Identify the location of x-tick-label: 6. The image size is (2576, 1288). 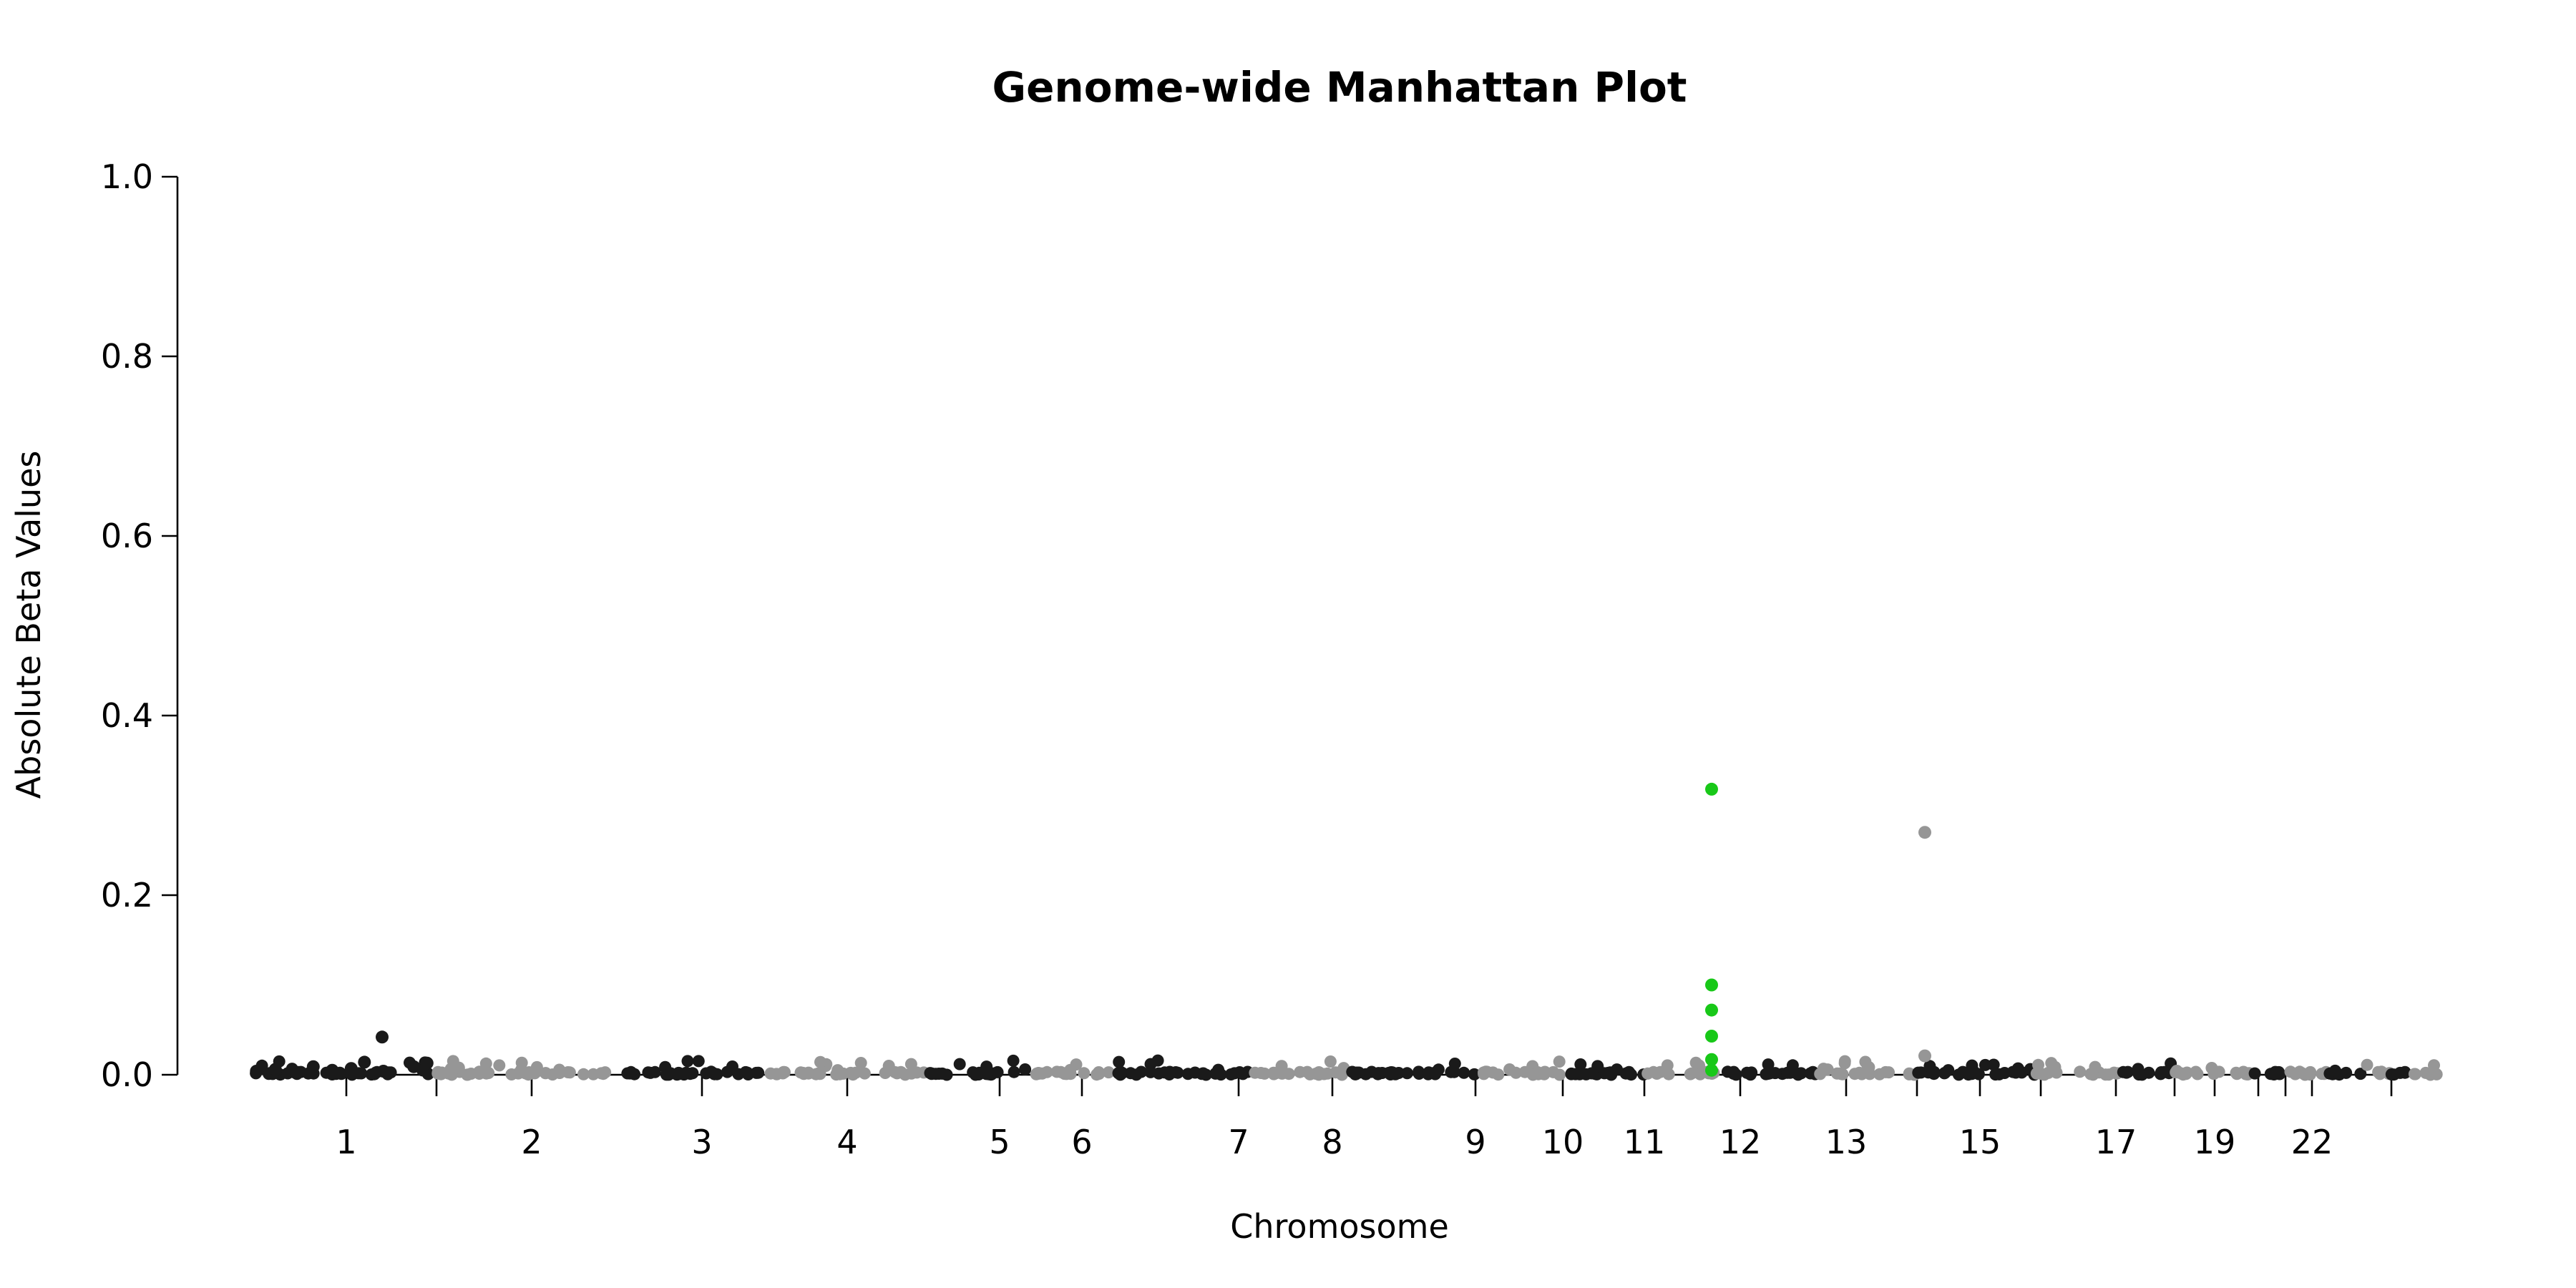
(1081, 1142).